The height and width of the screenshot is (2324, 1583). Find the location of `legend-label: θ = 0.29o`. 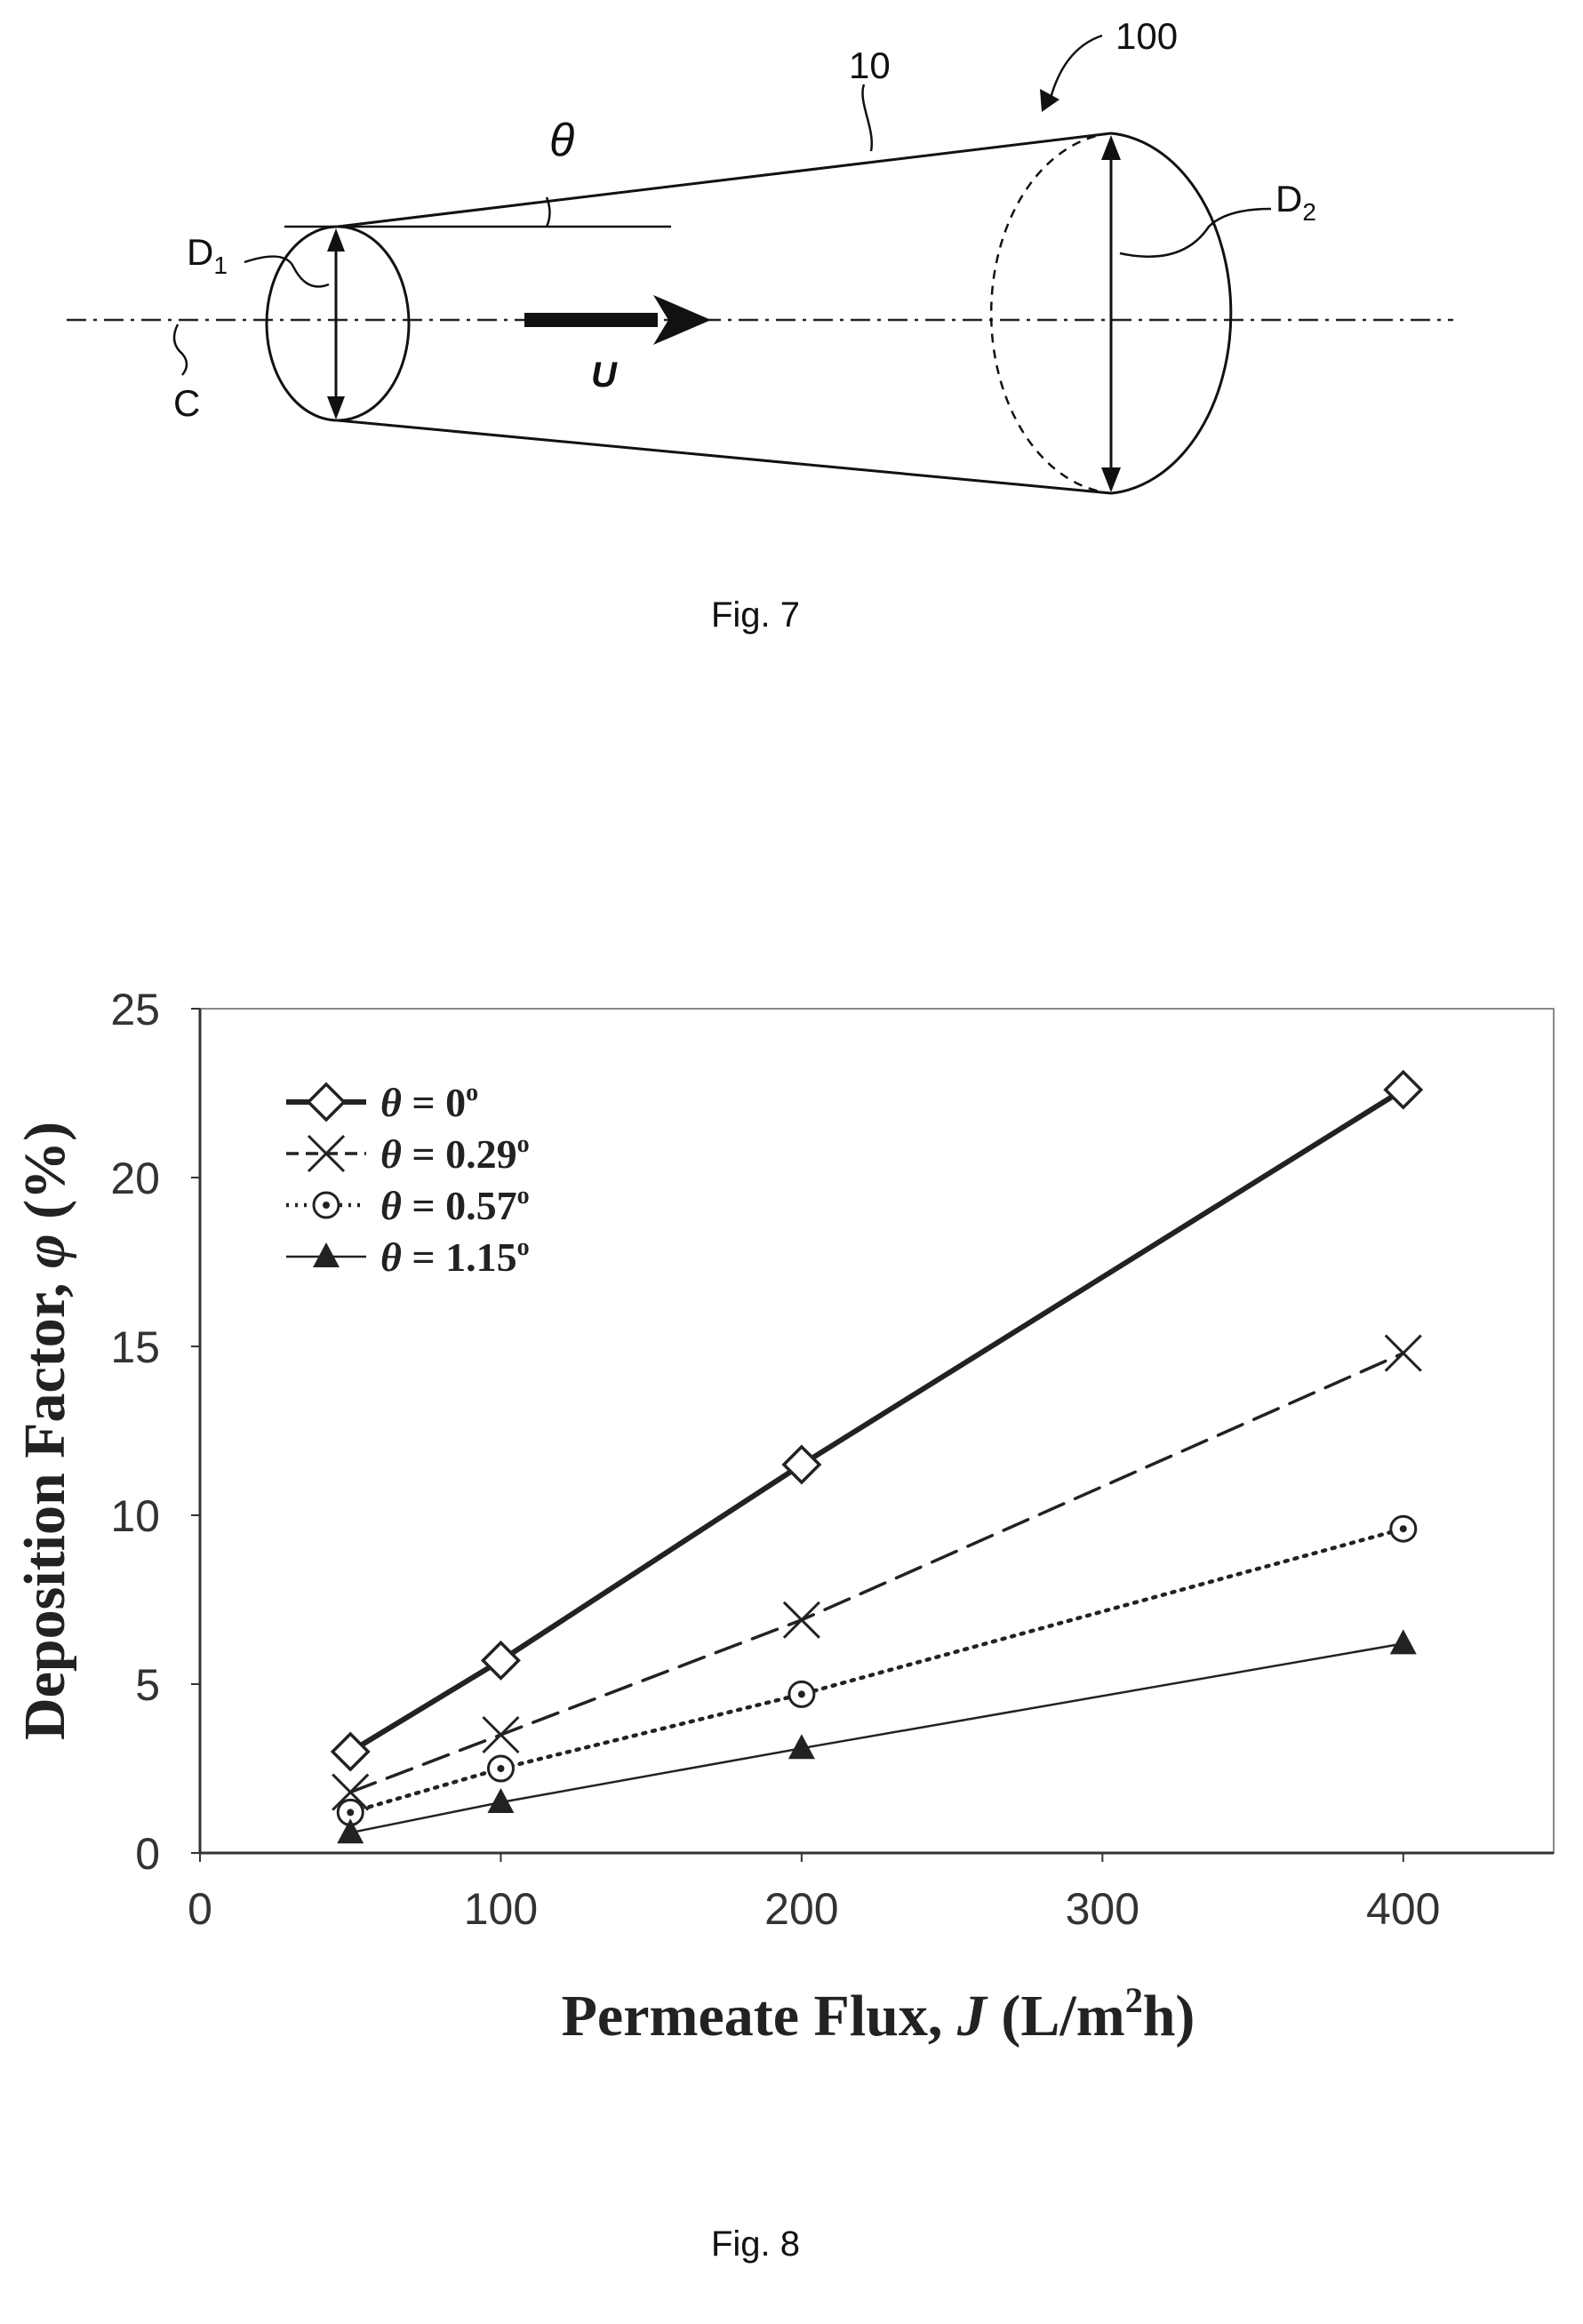

legend-label: θ = 0.29o is located at coordinates (455, 1153).